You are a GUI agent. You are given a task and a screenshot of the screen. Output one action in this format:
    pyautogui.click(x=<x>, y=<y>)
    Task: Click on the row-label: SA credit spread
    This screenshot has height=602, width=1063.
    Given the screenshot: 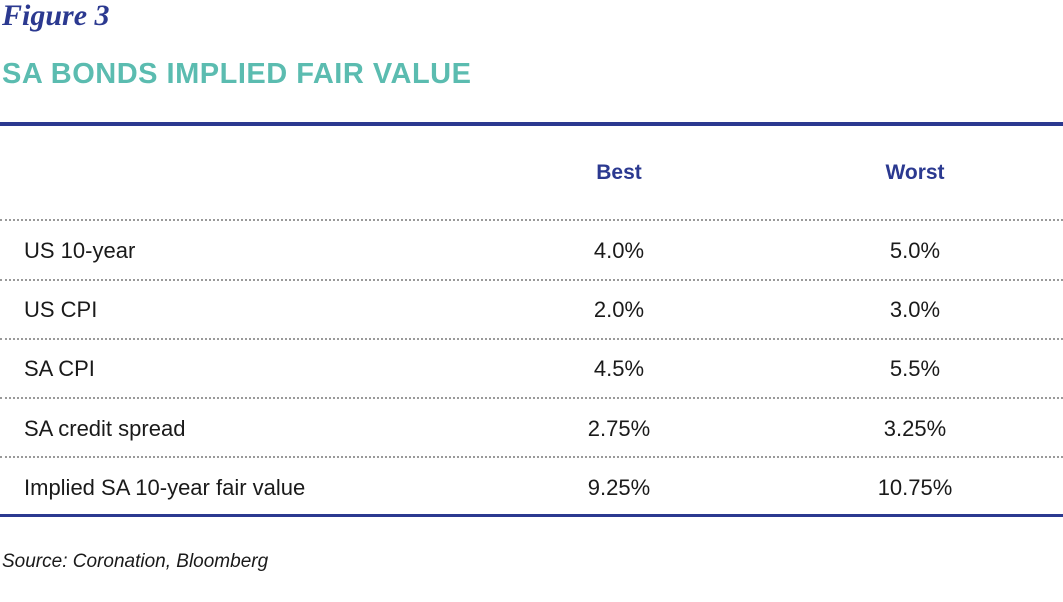 What is the action you would take?
    pyautogui.click(x=105, y=428)
    